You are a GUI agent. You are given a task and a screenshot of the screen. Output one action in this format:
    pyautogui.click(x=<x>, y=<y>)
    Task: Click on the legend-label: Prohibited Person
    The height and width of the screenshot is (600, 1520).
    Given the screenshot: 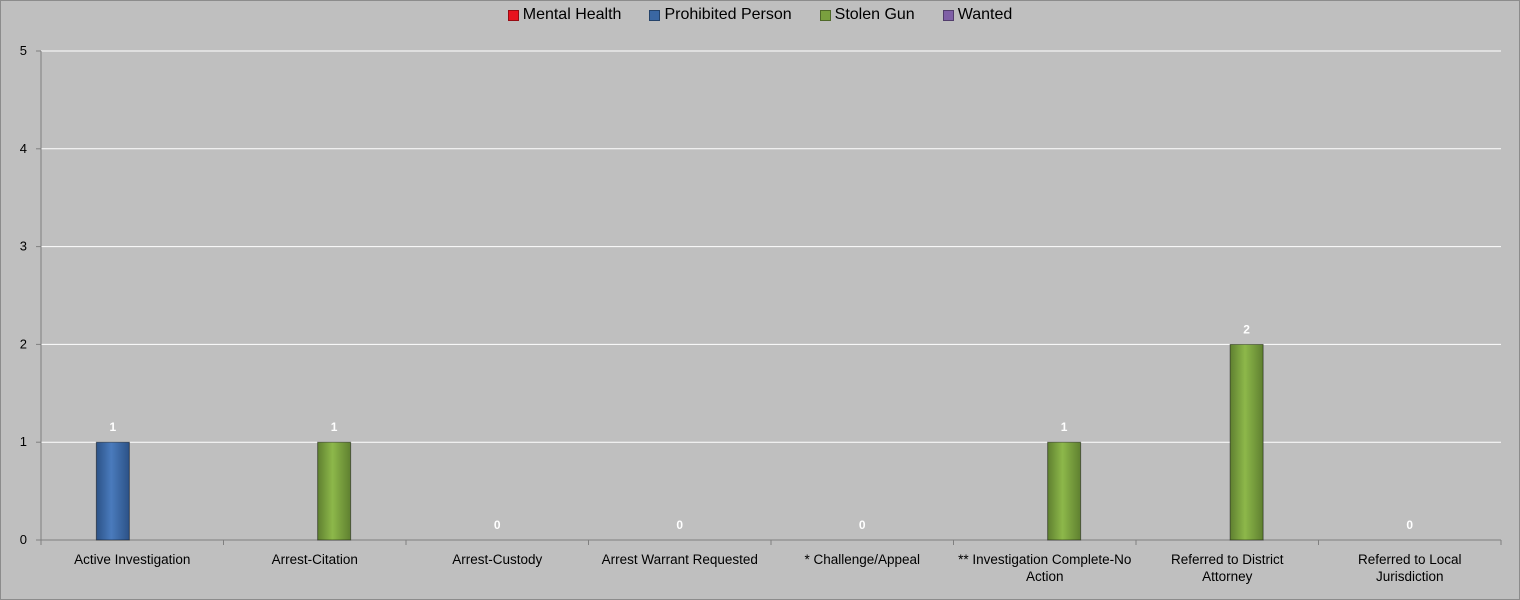 What is the action you would take?
    pyautogui.click(x=728, y=14)
    